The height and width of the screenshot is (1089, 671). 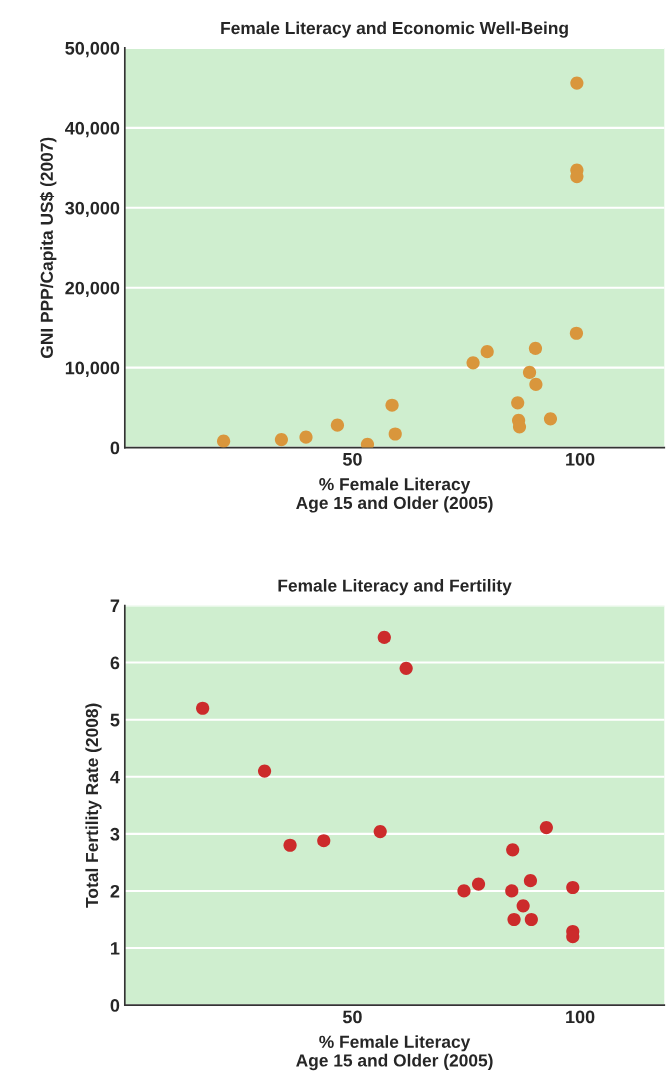 What do you see at coordinates (115, 777) in the screenshot?
I see `y-tick-label: 4` at bounding box center [115, 777].